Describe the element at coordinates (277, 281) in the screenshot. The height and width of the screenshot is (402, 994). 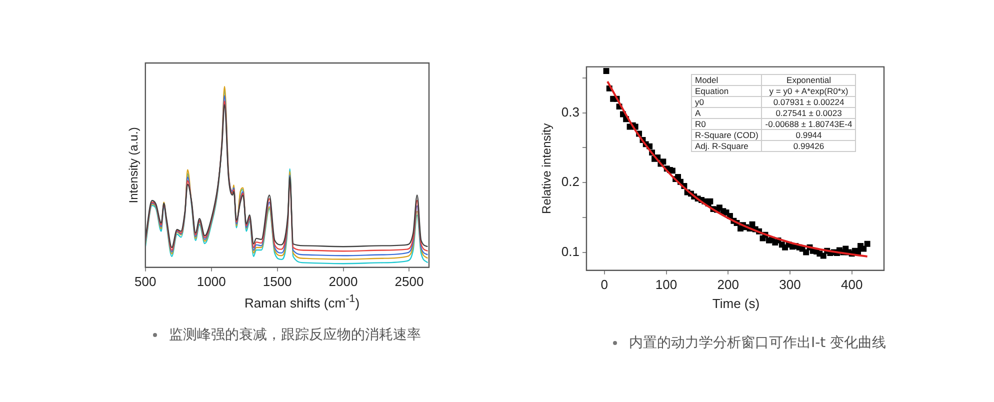
I see `x-tick-label: 1500` at that location.